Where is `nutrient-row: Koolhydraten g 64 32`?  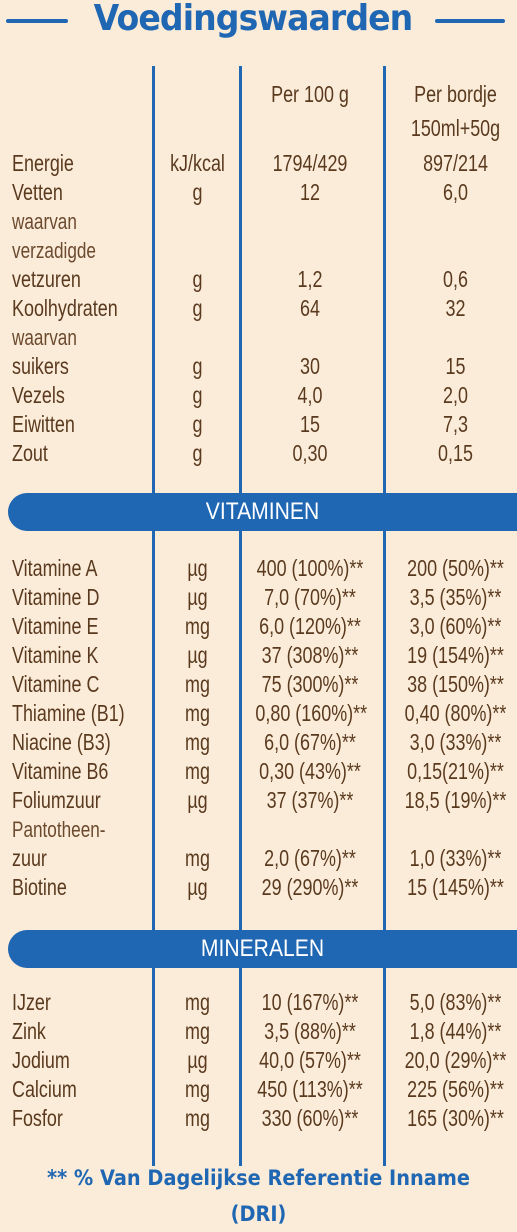
nutrient-row: Koolhydraten g 64 32 is located at coordinates (258, 308).